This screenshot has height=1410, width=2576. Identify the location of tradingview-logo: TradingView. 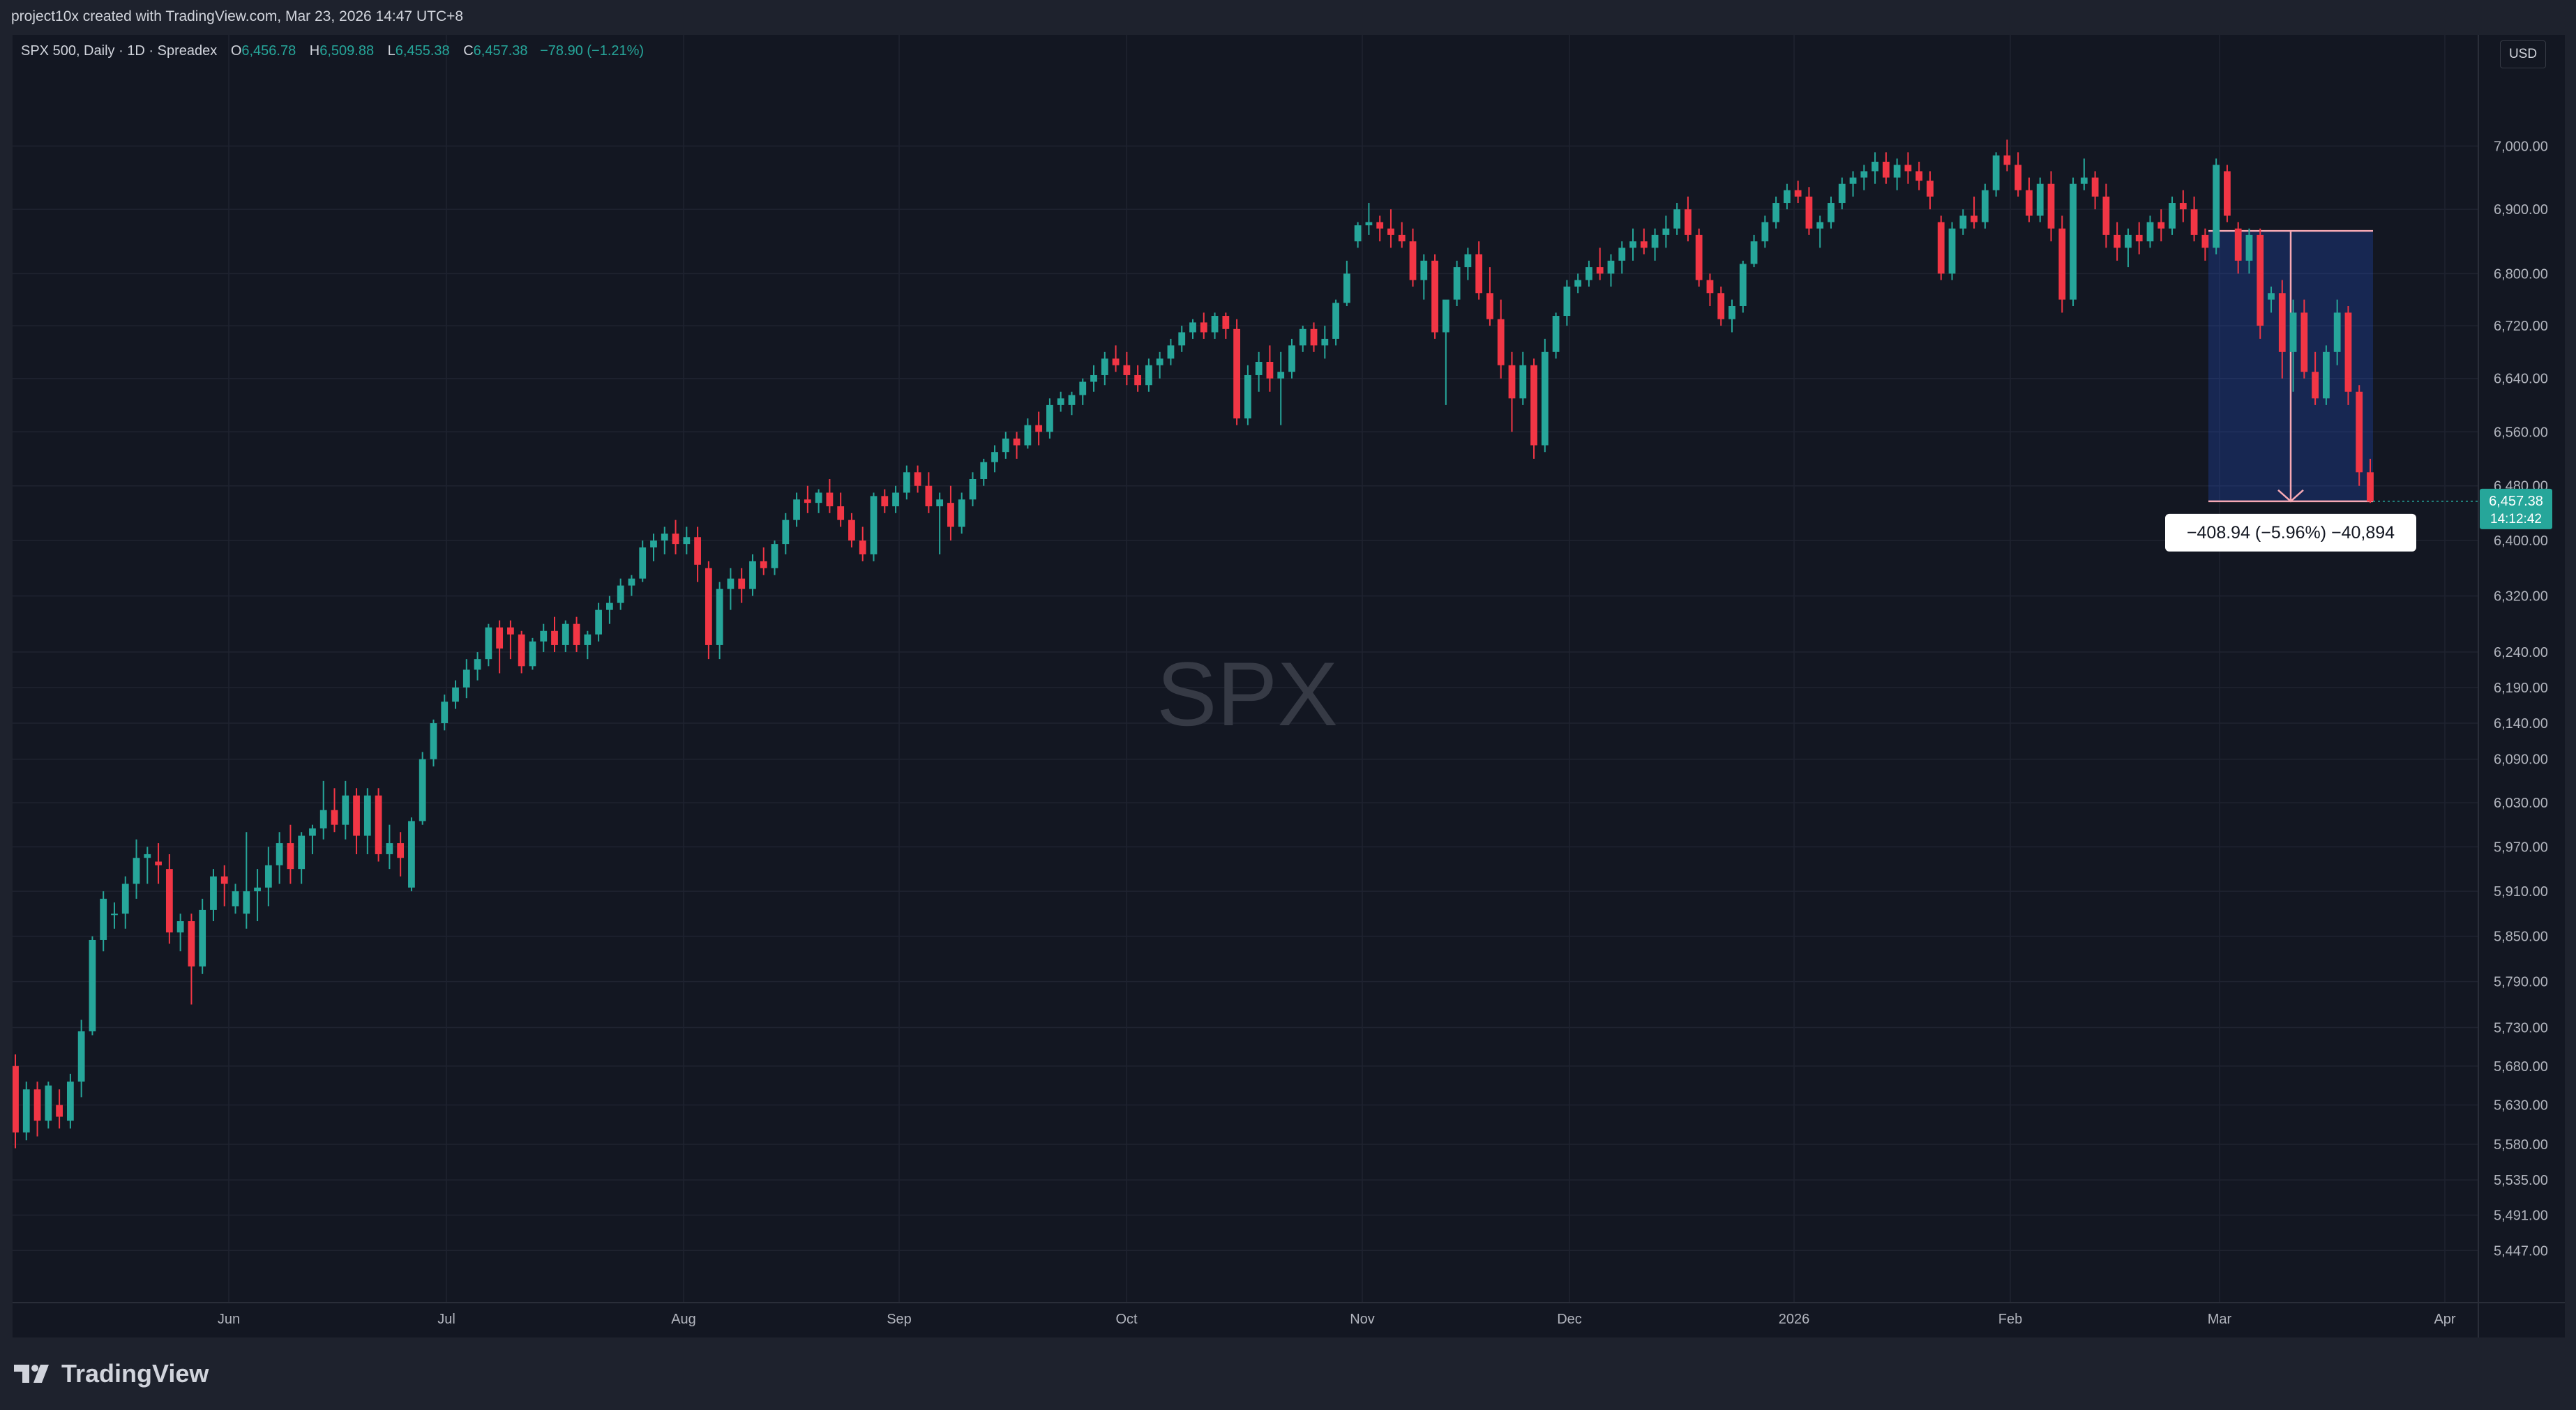
(111, 1373).